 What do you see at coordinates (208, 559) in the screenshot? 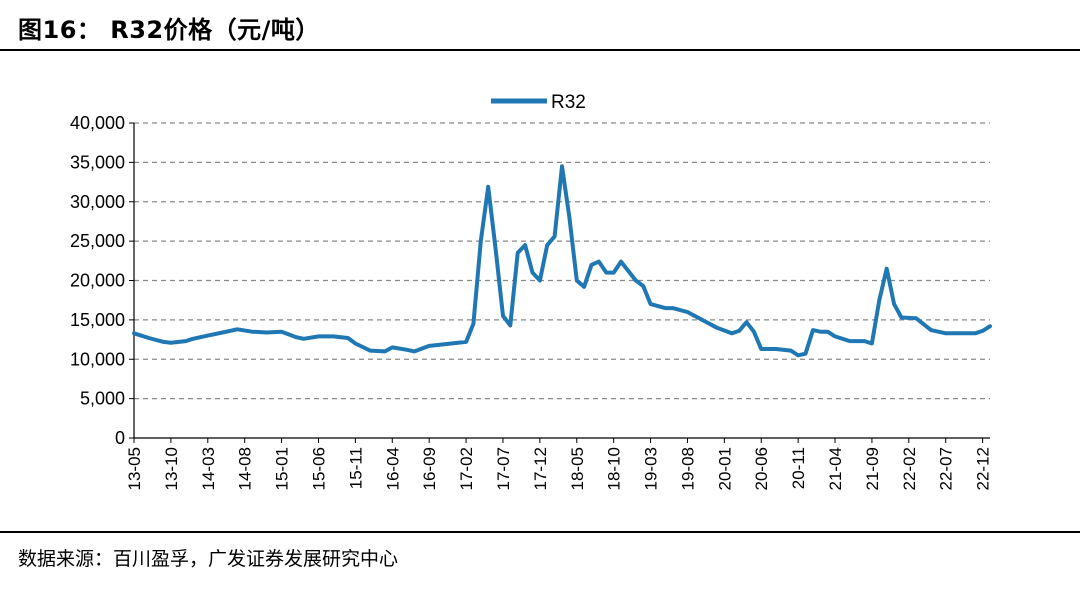
I see `source-note: 数据来源：百川盈孚，广发证券发展研究中心` at bounding box center [208, 559].